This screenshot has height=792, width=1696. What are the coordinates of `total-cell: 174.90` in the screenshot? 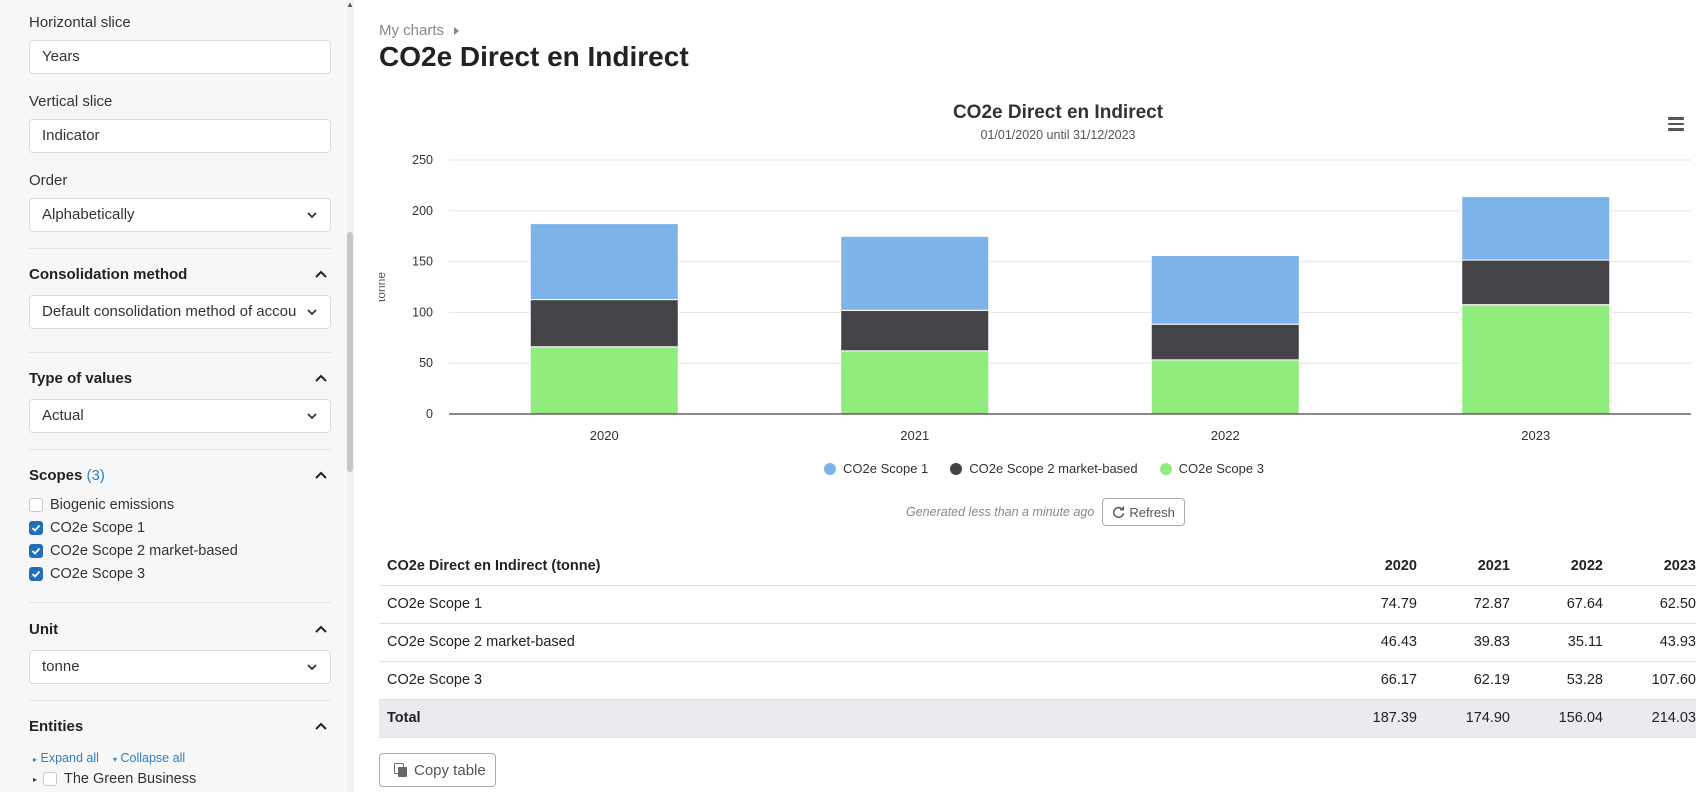 It's located at (1463, 718).